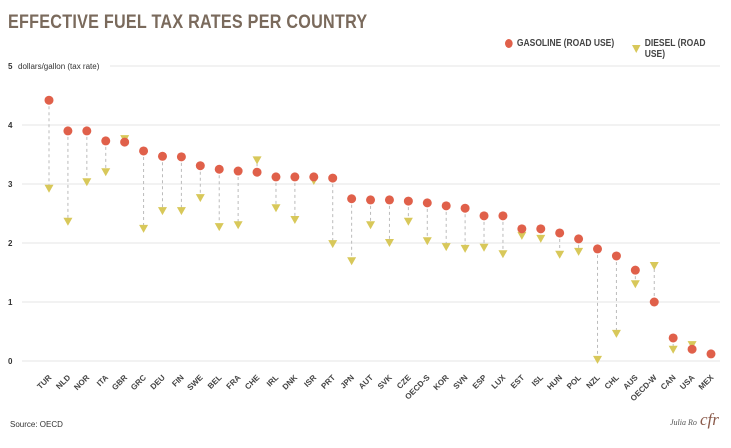 This screenshot has height=448, width=731. What do you see at coordinates (273, 381) in the screenshot?
I see `x-tick-label: IRL` at bounding box center [273, 381].